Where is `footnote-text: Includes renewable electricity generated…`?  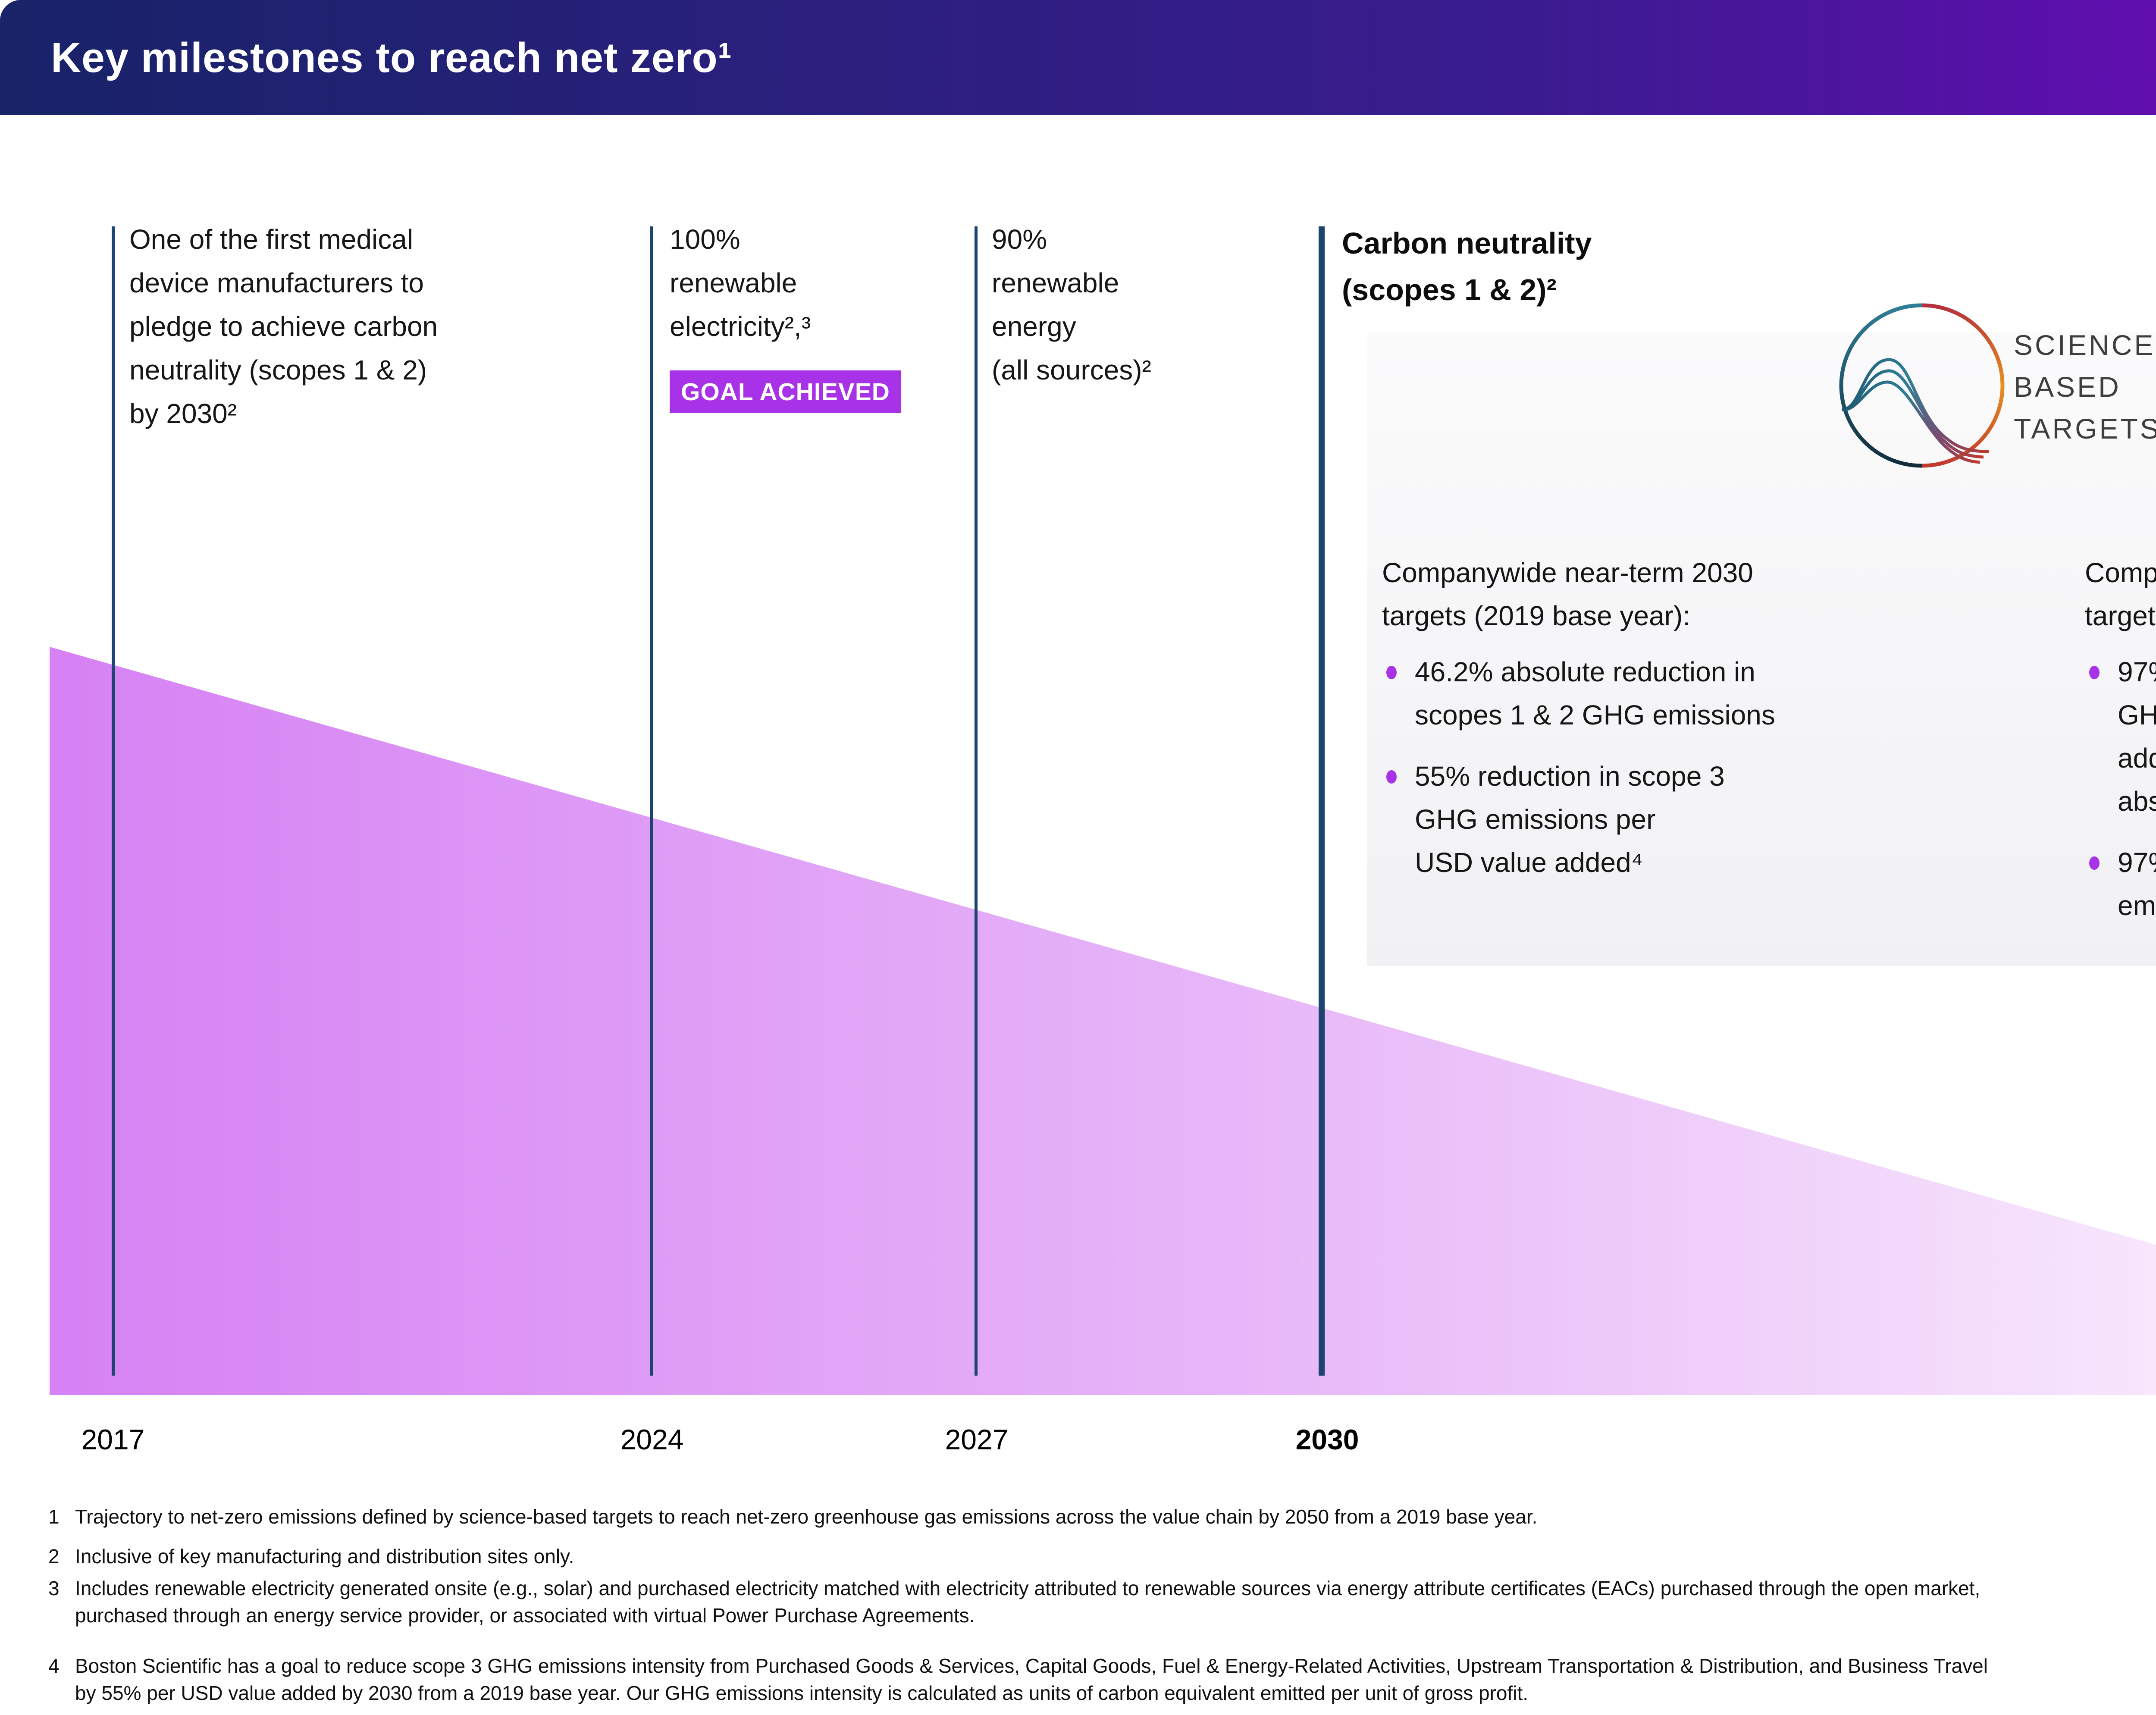
footnote-text: Includes renewable electricity generated… is located at coordinates (1028, 1602).